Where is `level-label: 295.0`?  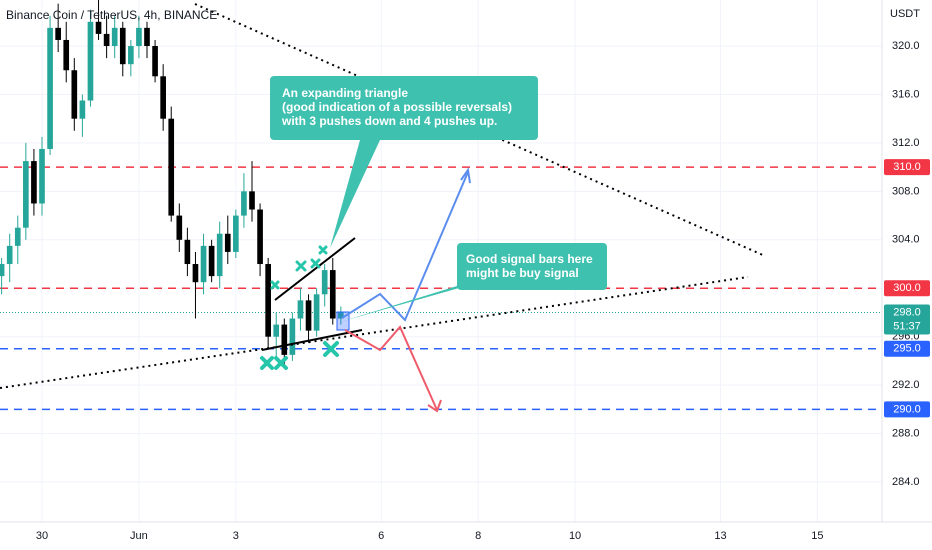
level-label: 295.0 is located at coordinates (907, 349).